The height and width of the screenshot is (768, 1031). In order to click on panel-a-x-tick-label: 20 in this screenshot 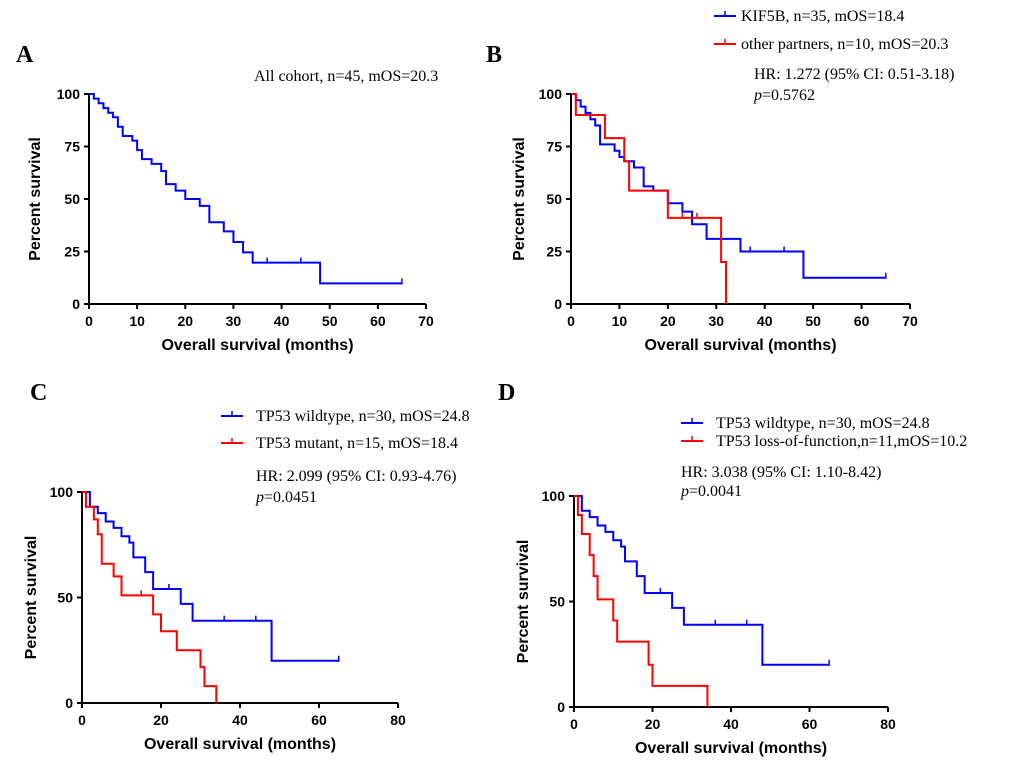, I will do `click(185, 321)`.